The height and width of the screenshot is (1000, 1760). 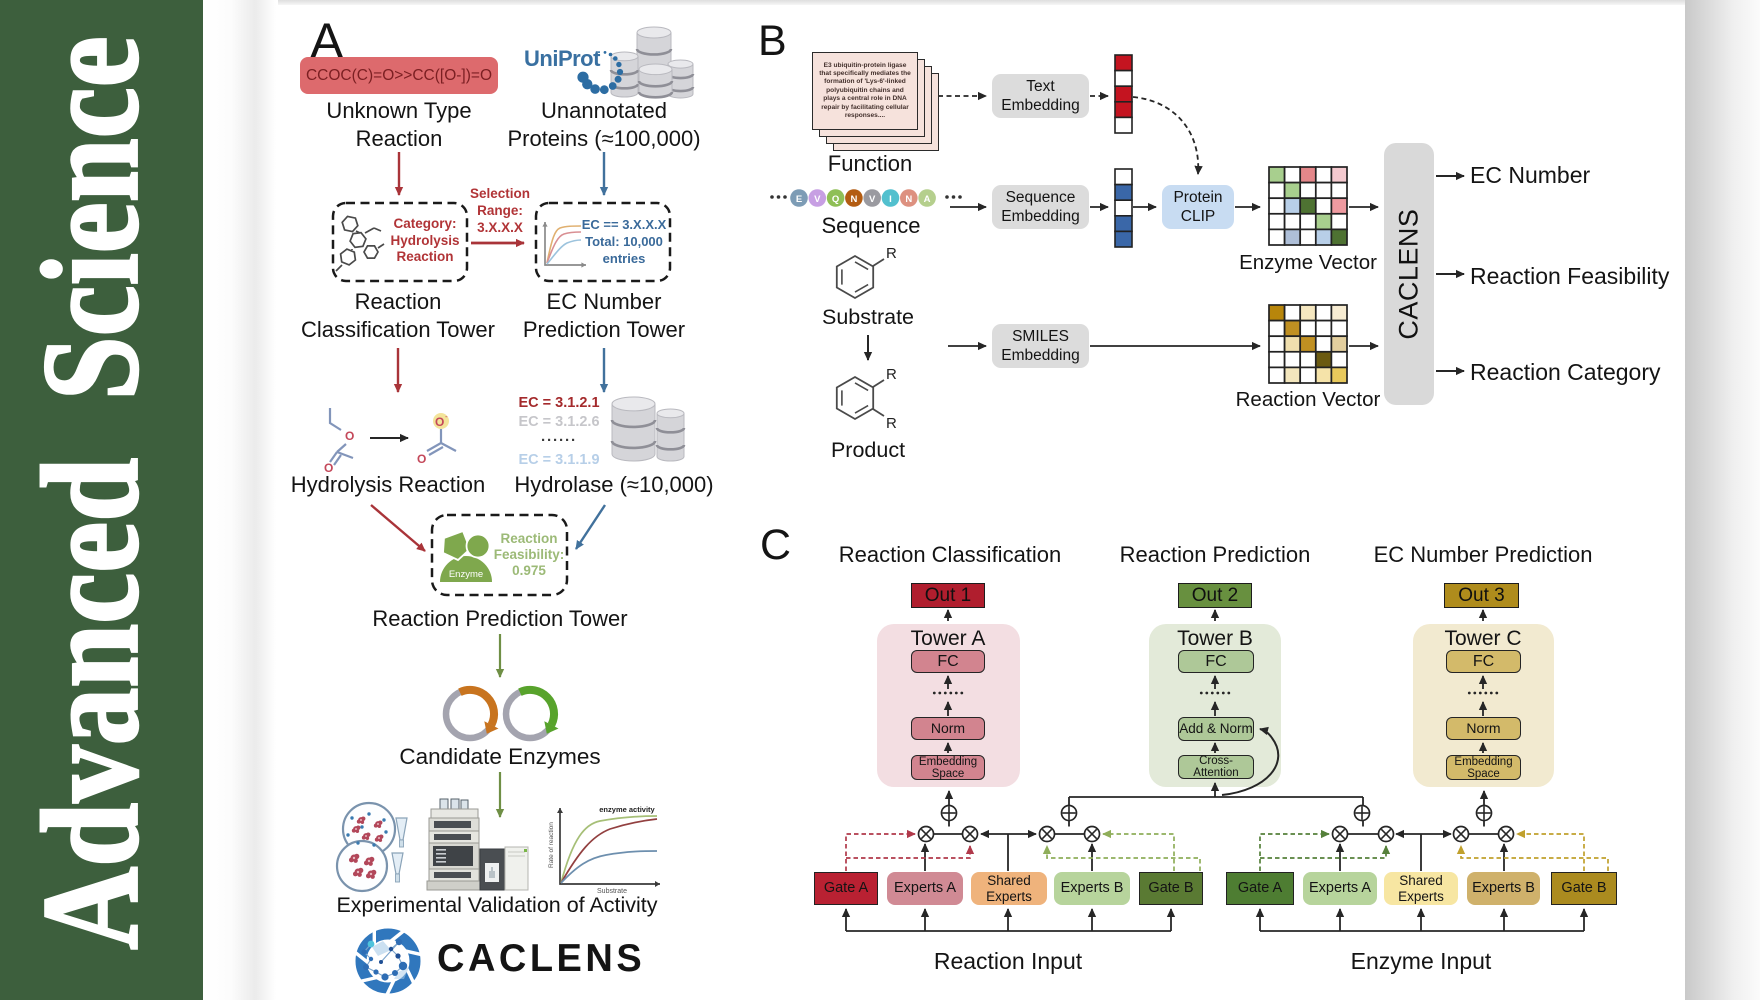 I want to click on svg-text: Enzyme, so click(x=466, y=574).